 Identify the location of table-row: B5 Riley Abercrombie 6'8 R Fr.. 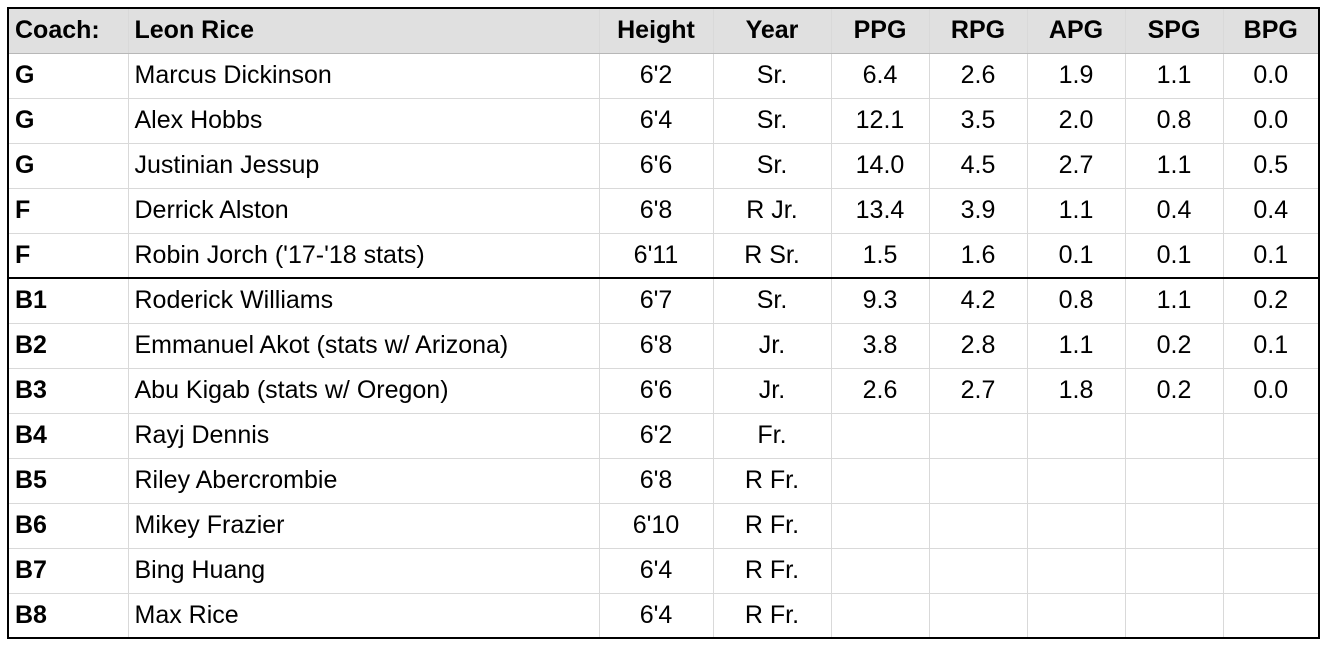
(663, 480).